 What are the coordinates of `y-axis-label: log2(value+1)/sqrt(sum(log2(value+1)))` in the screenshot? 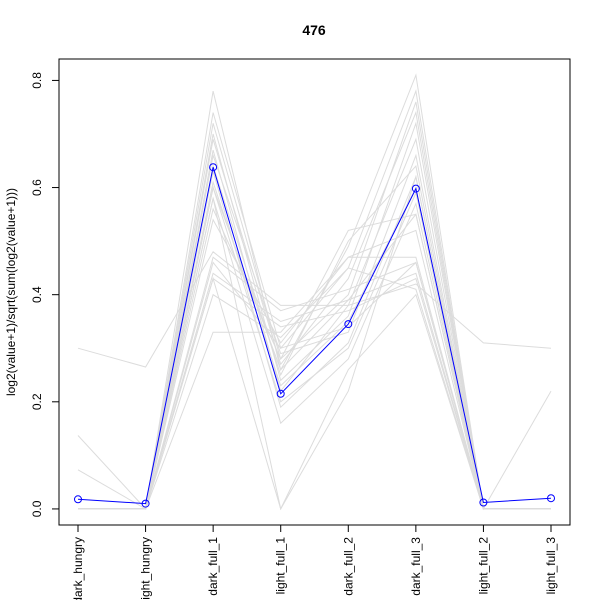 It's located at (11, 292).